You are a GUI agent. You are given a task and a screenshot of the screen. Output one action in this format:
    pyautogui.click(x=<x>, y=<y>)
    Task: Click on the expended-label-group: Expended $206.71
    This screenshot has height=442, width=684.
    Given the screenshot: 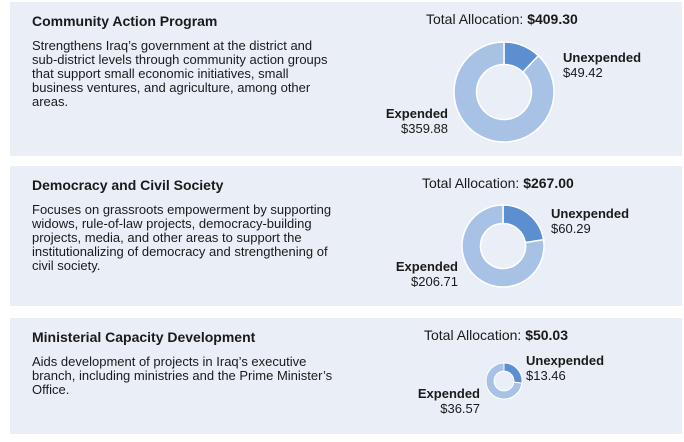 What is the action you would take?
    pyautogui.click(x=423, y=274)
    